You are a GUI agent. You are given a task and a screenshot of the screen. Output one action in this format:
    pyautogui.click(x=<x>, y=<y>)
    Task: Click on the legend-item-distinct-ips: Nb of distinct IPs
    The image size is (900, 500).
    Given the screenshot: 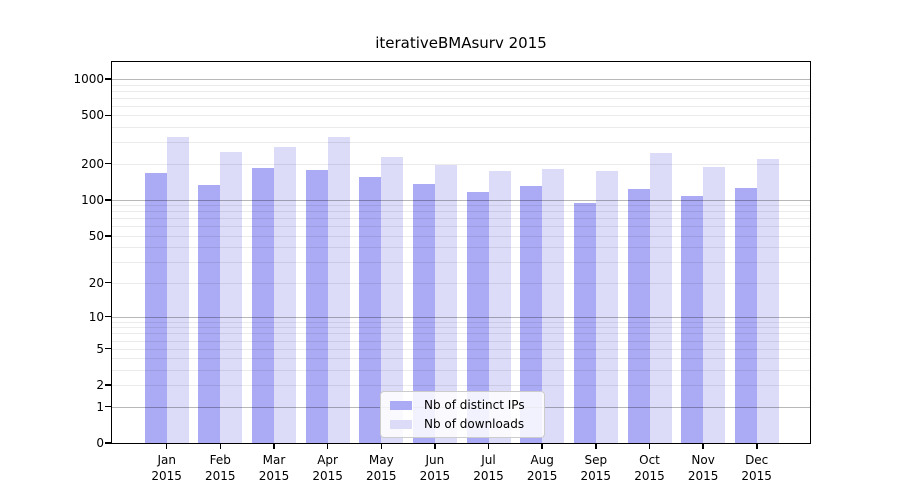 What is the action you would take?
    pyautogui.click(x=462, y=405)
    